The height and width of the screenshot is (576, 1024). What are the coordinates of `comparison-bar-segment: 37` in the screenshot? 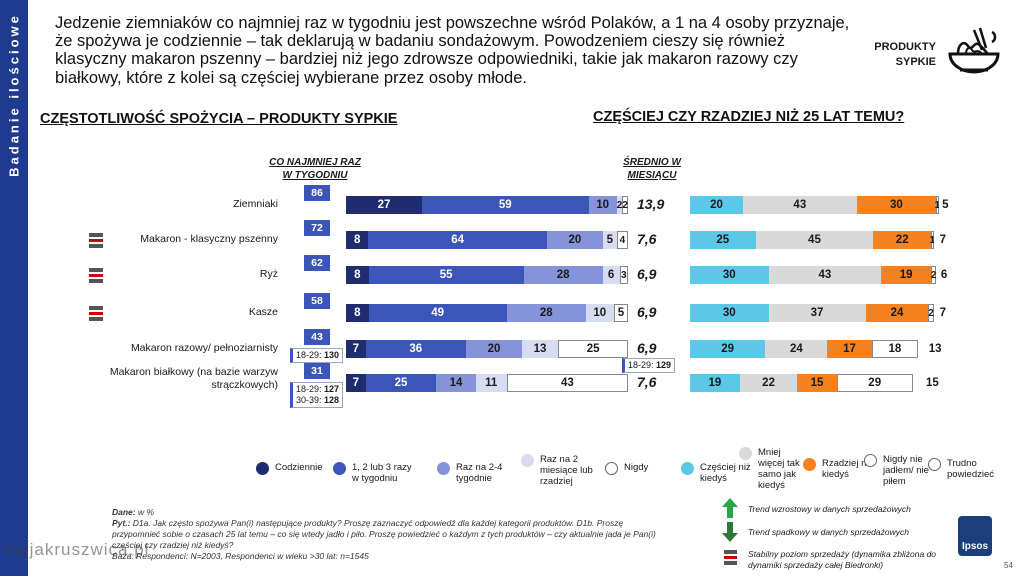 It's located at (817, 313).